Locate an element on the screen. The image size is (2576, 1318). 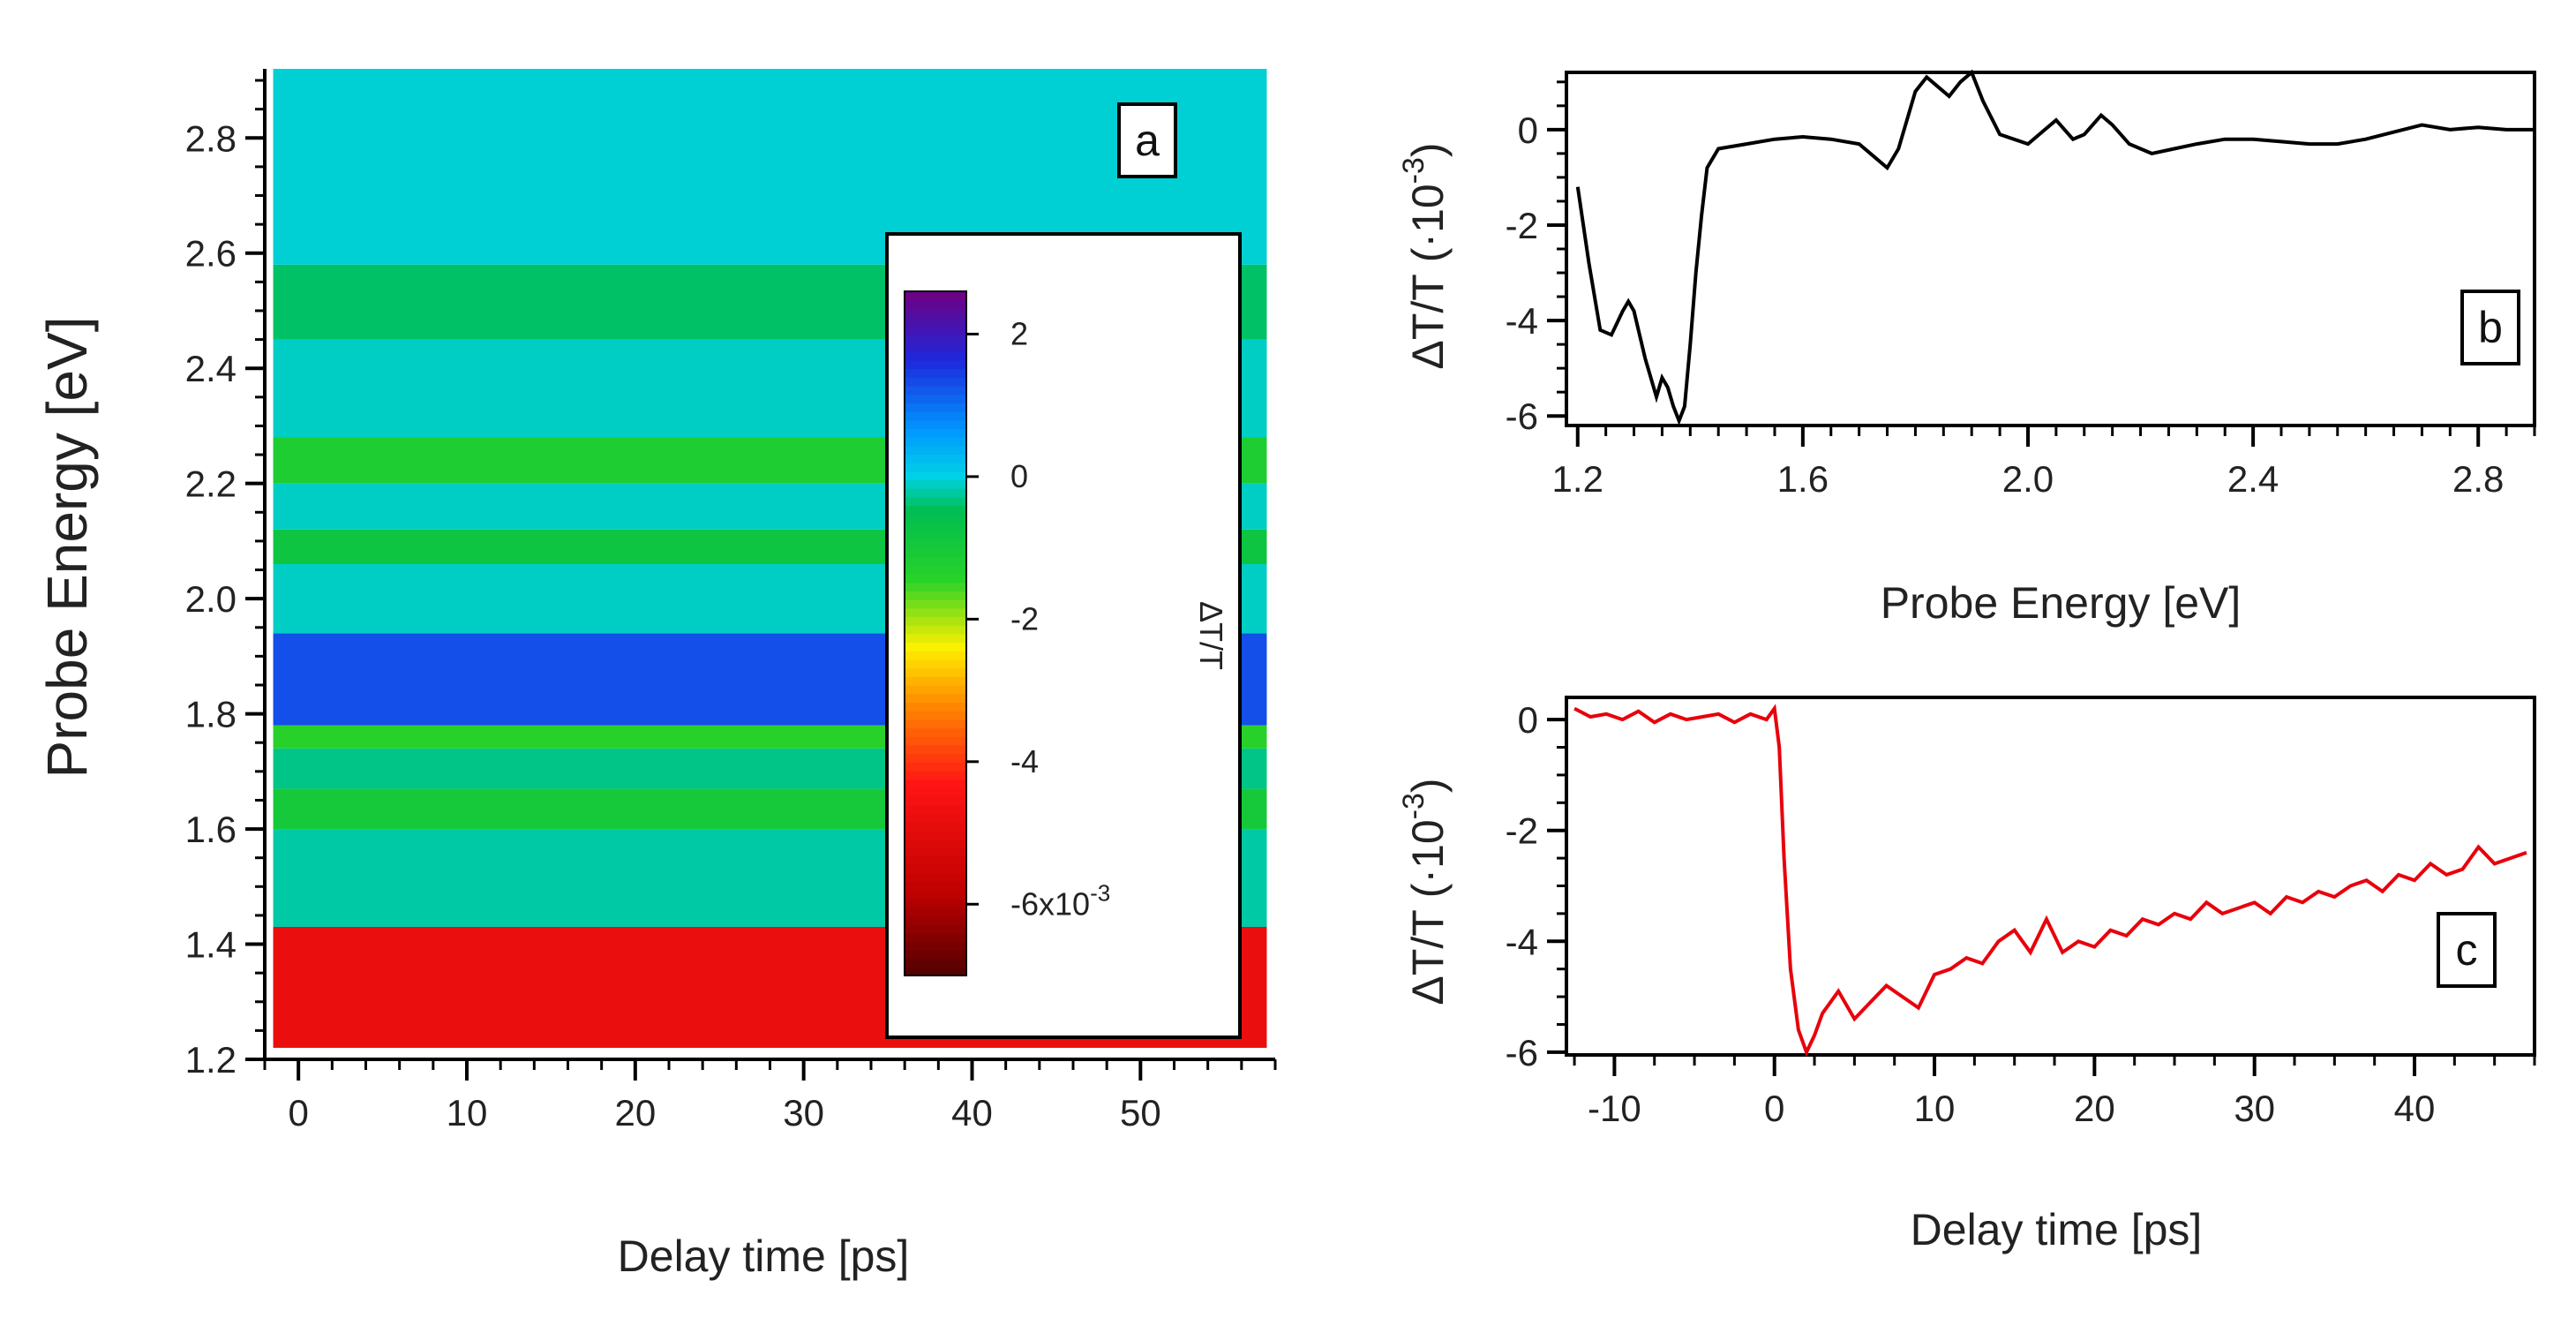
panel-a-y-tick-label: 2.6 is located at coordinates (211, 254).